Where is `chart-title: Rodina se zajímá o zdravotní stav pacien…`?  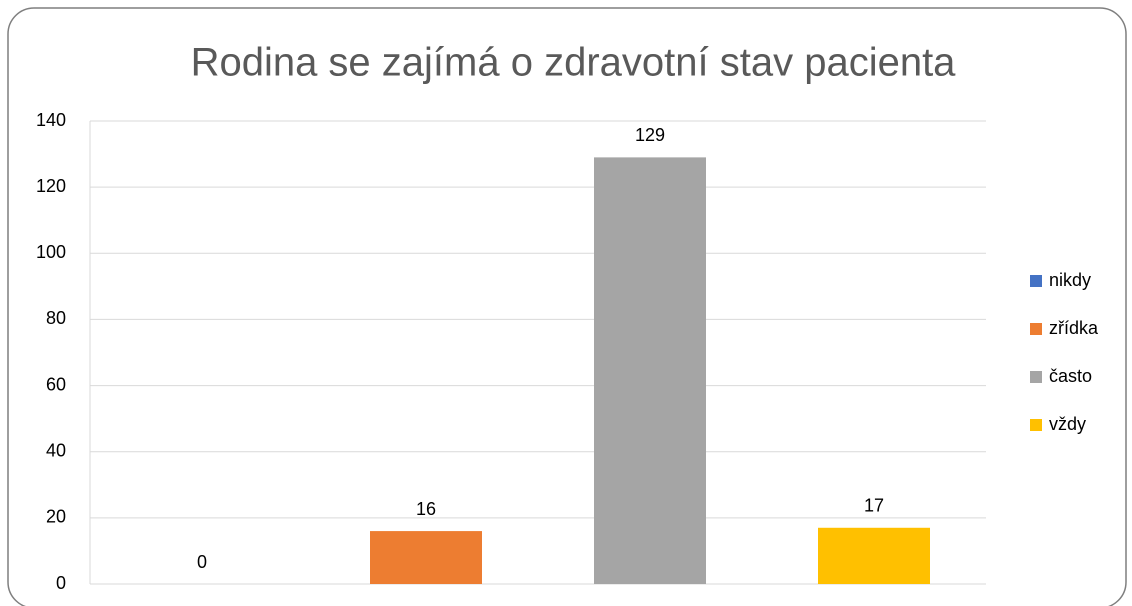
chart-title: Rodina se zajímá o zdravotní stav pacien… is located at coordinates (574, 63).